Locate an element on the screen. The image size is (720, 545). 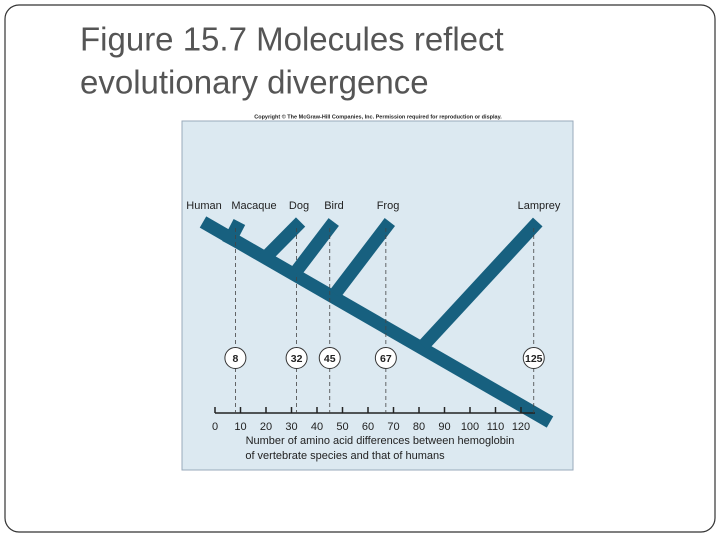
tick-label: 30 is located at coordinates (291, 427).